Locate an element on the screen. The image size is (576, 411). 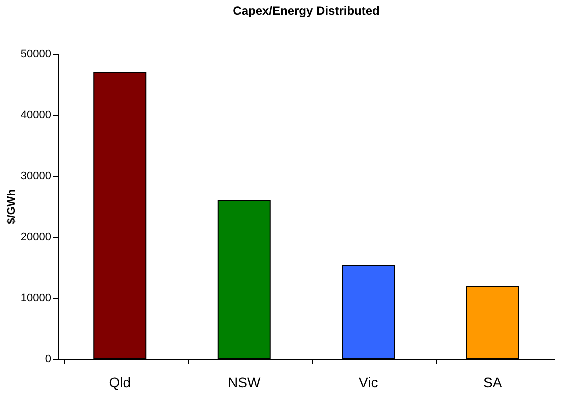
x-tick-label: Qld is located at coordinates (120, 382).